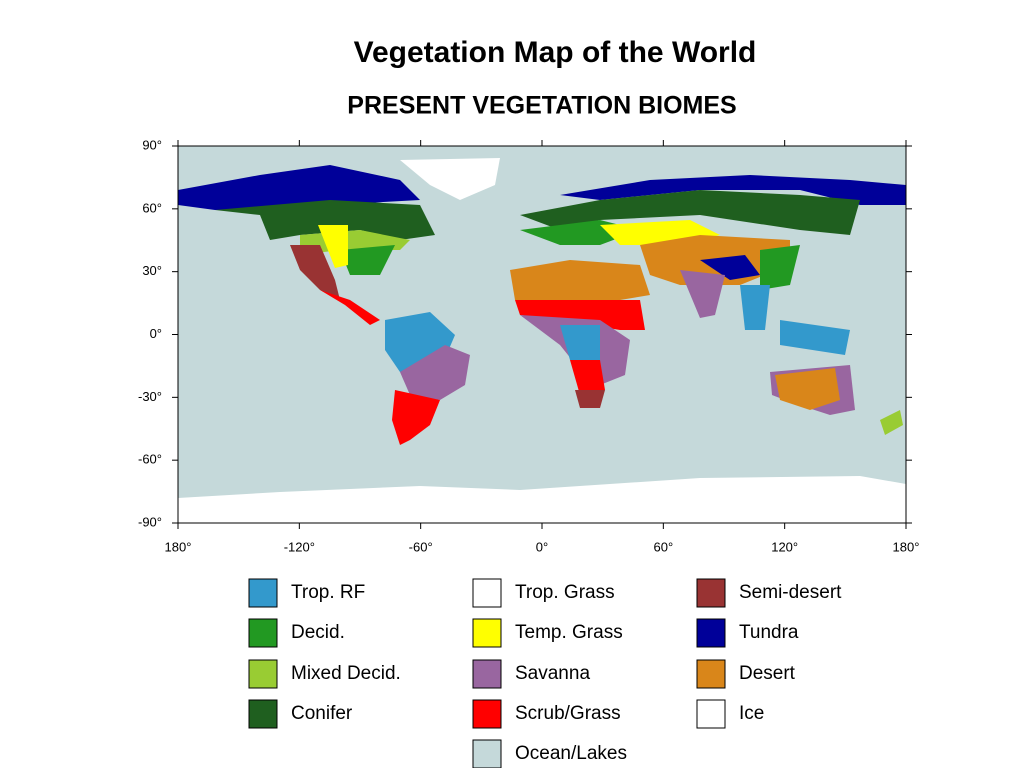 The height and width of the screenshot is (768, 1024). I want to click on rf-africa, so click(580, 342).